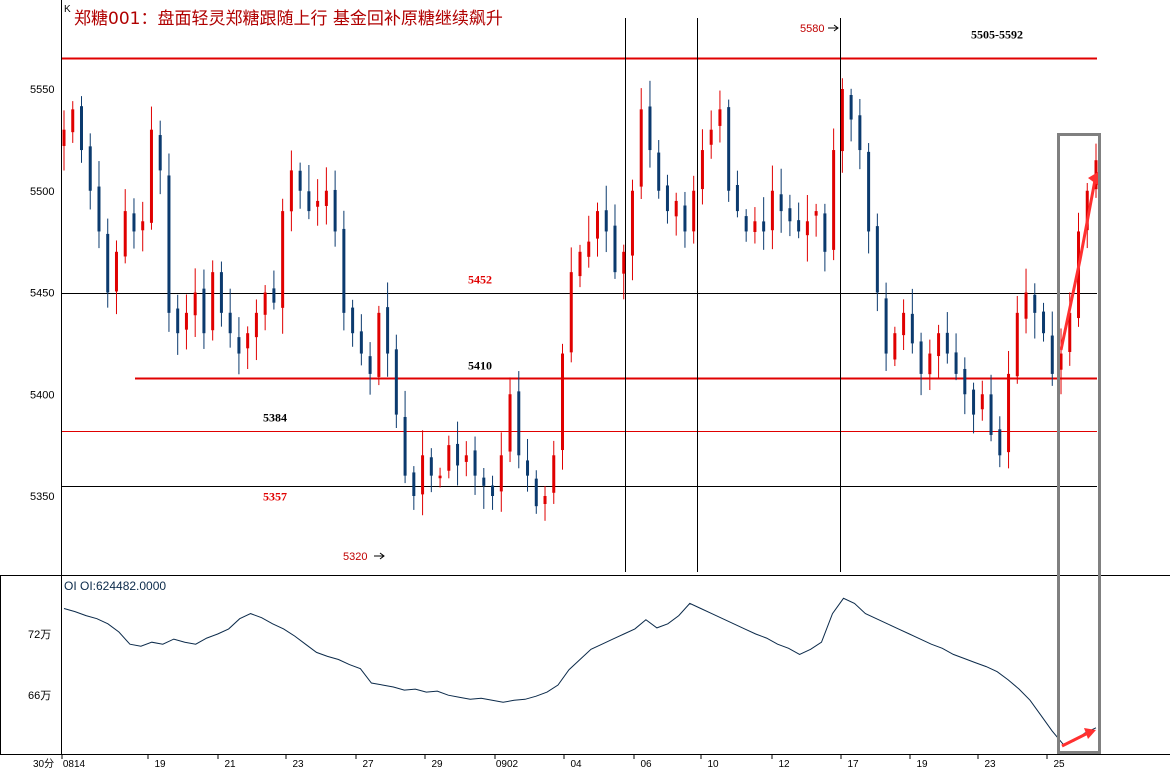  I want to click on vertical-markers, so click(733, 295).